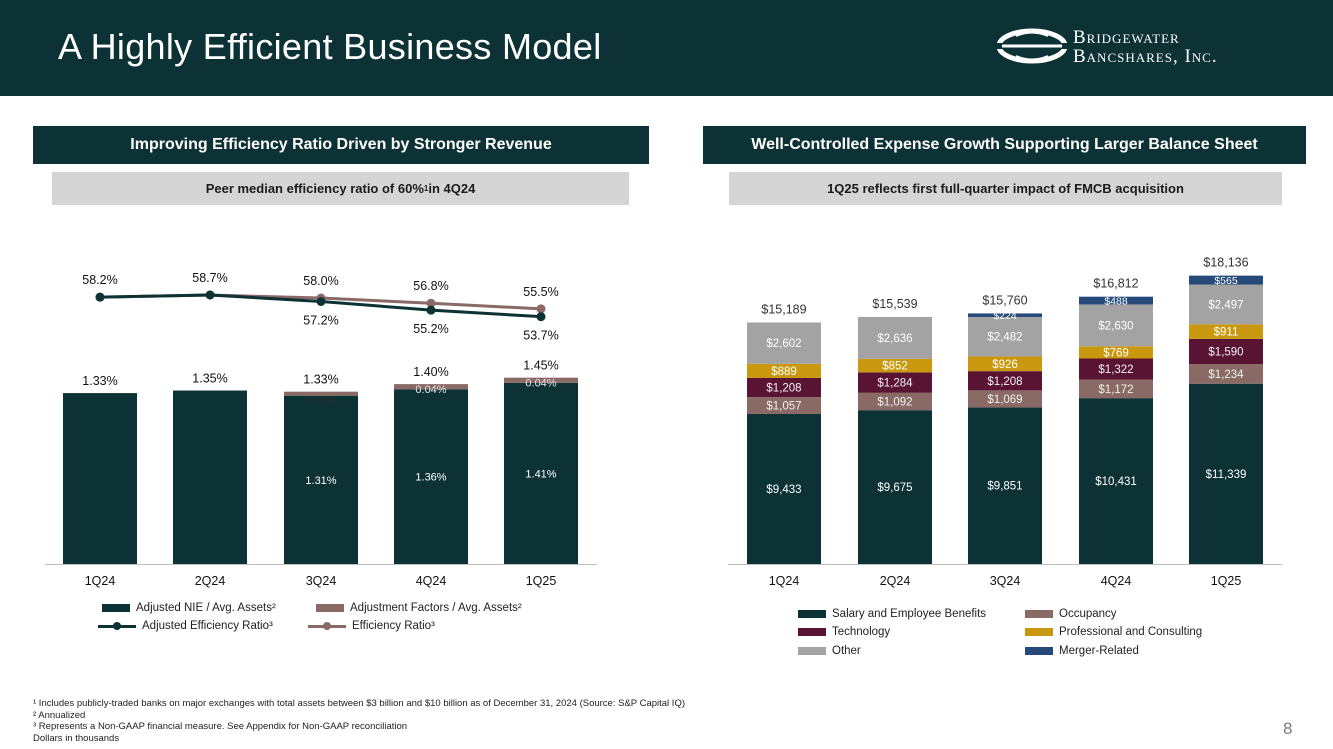 This screenshot has height=749, width=1333. Describe the element at coordinates (314, 188) in the screenshot. I see `subtitle-text: Peer median efficiency ratio of 60%` at that location.